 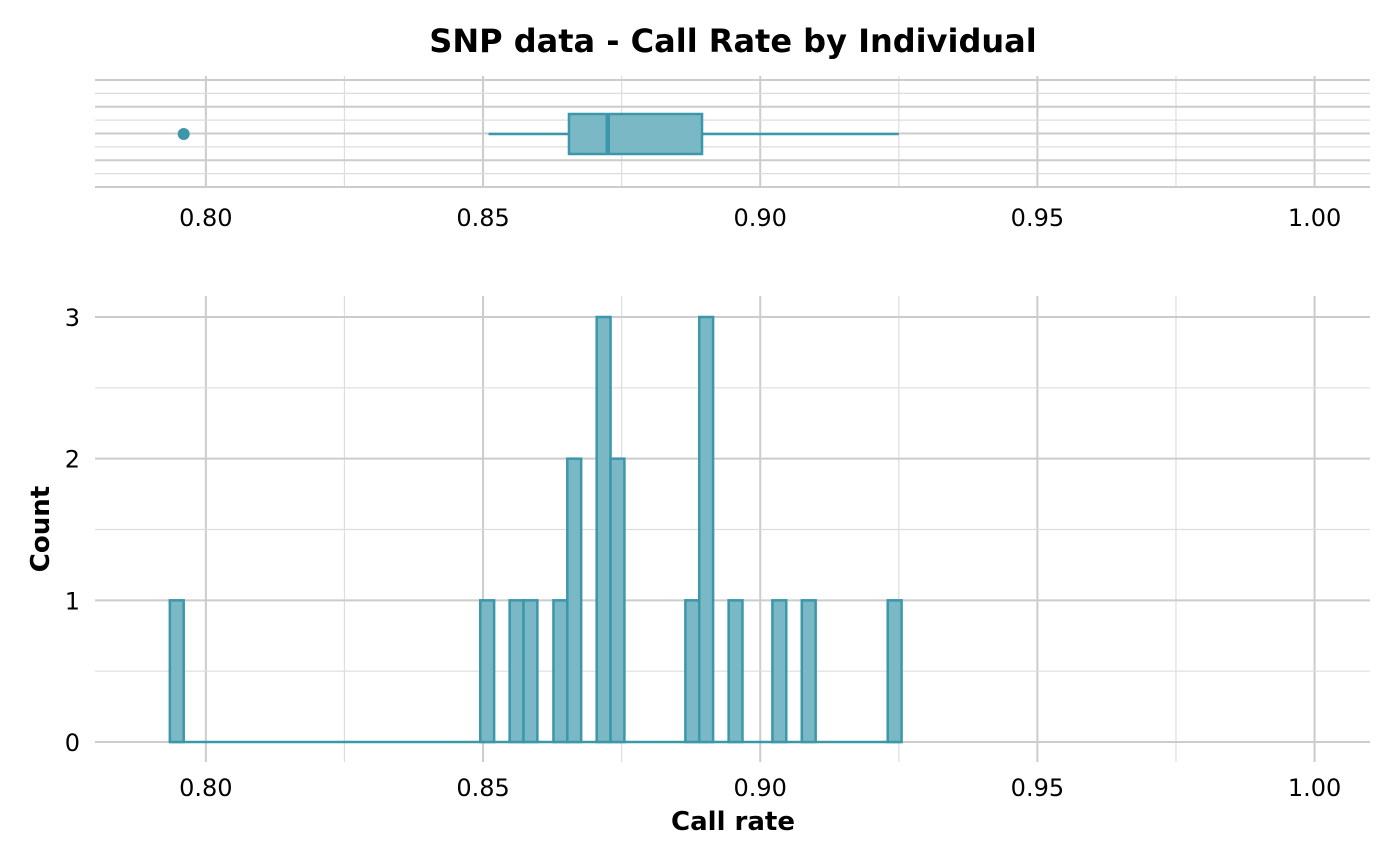 What do you see at coordinates (482, 788) in the screenshot?
I see `hist-x-tick-label: 0.85` at bounding box center [482, 788].